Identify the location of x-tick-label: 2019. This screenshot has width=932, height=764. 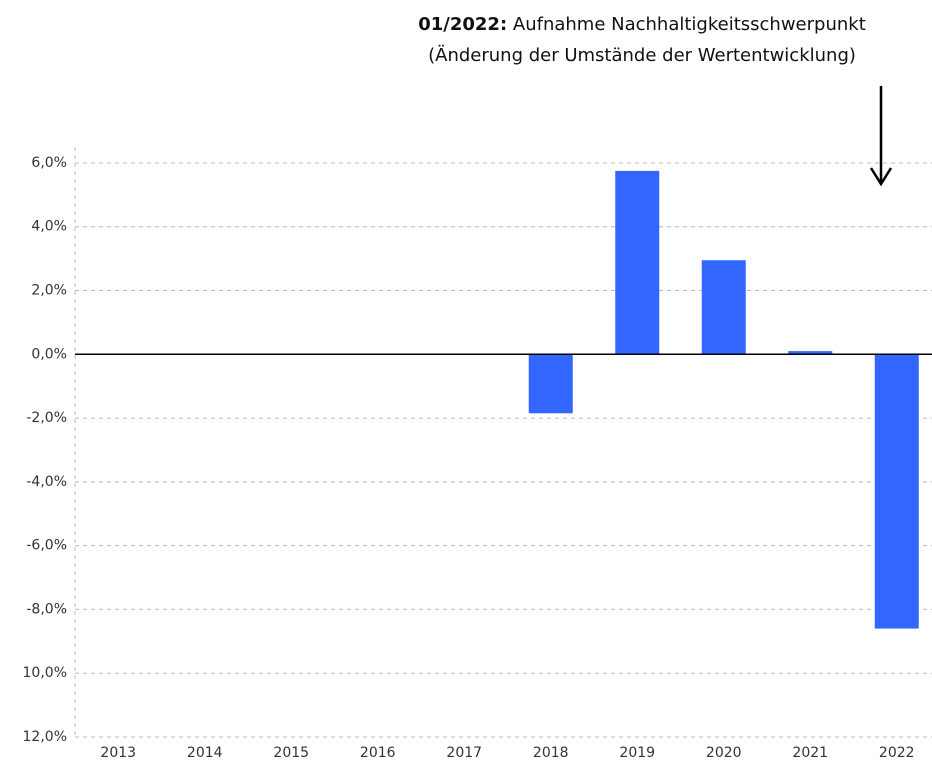
(637, 753).